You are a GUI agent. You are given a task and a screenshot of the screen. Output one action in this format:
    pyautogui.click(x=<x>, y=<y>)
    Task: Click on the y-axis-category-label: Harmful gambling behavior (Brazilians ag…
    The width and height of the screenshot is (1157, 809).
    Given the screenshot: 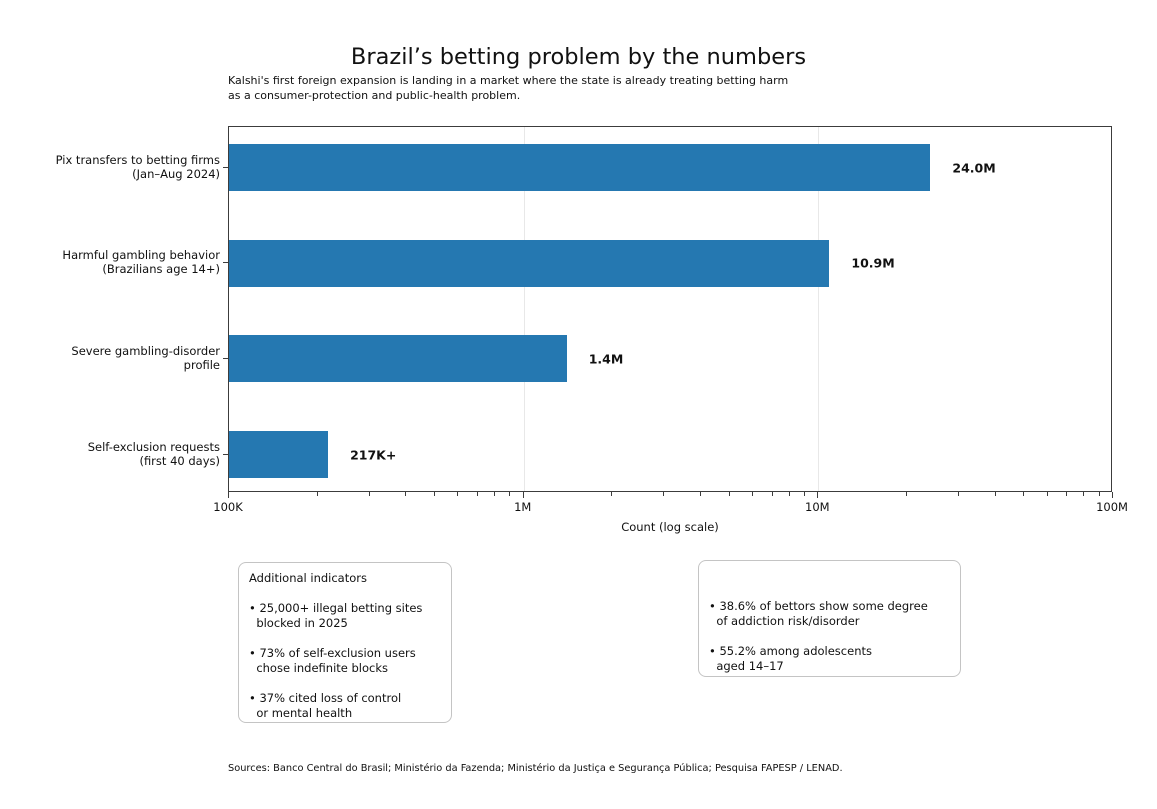 What is the action you would take?
    pyautogui.click(x=141, y=262)
    